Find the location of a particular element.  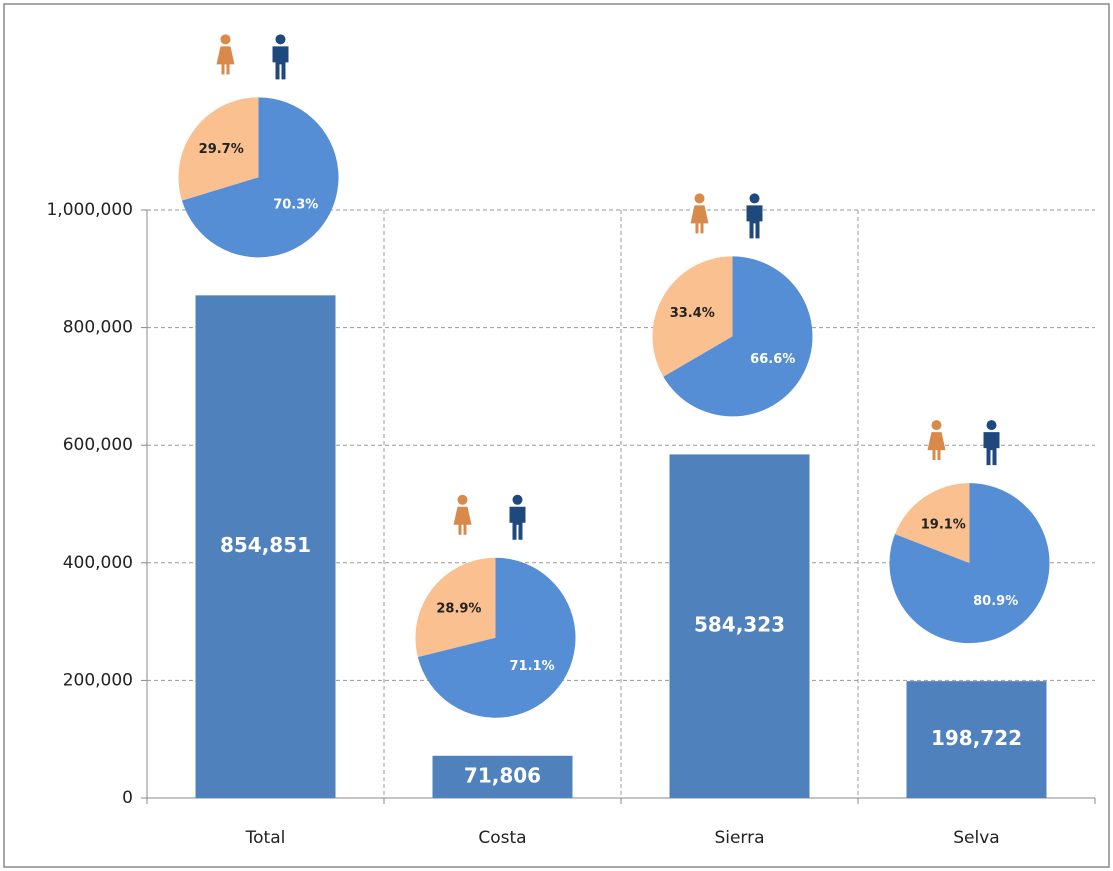

bar-label: 854,851 is located at coordinates (265, 545).